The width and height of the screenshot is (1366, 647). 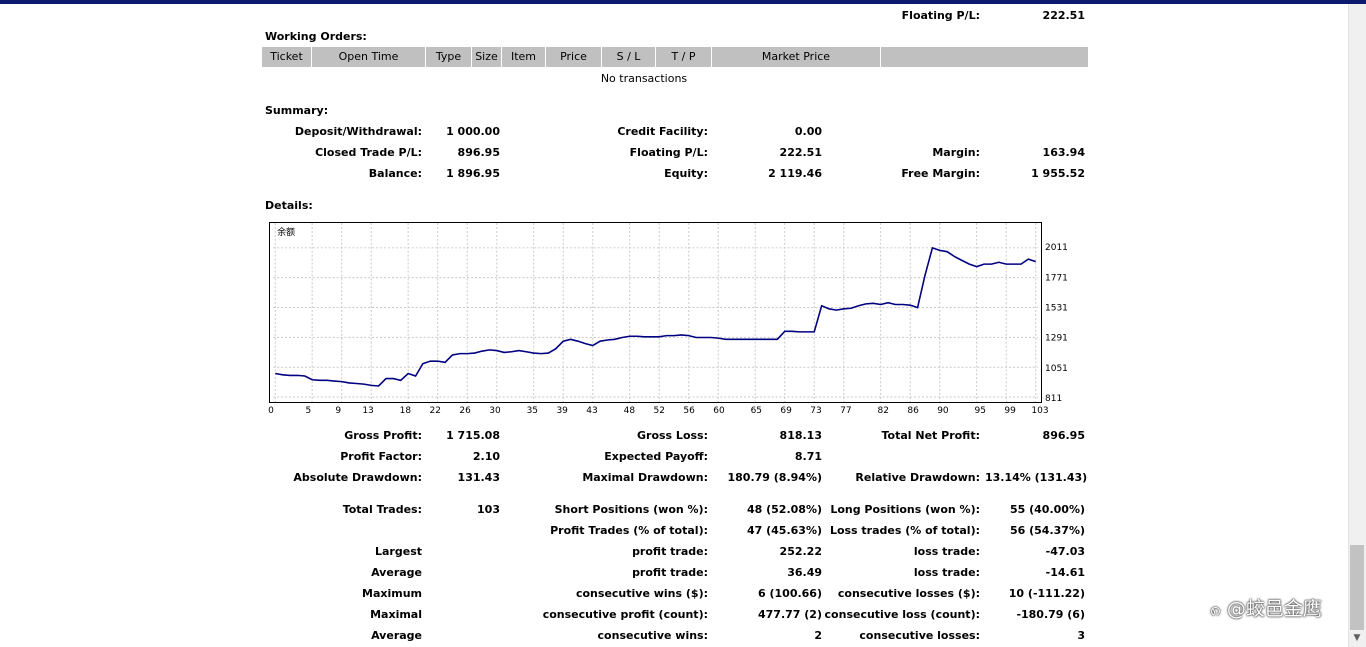 What do you see at coordinates (1056, 369) in the screenshot?
I see `y-tick-label: 1051` at bounding box center [1056, 369].